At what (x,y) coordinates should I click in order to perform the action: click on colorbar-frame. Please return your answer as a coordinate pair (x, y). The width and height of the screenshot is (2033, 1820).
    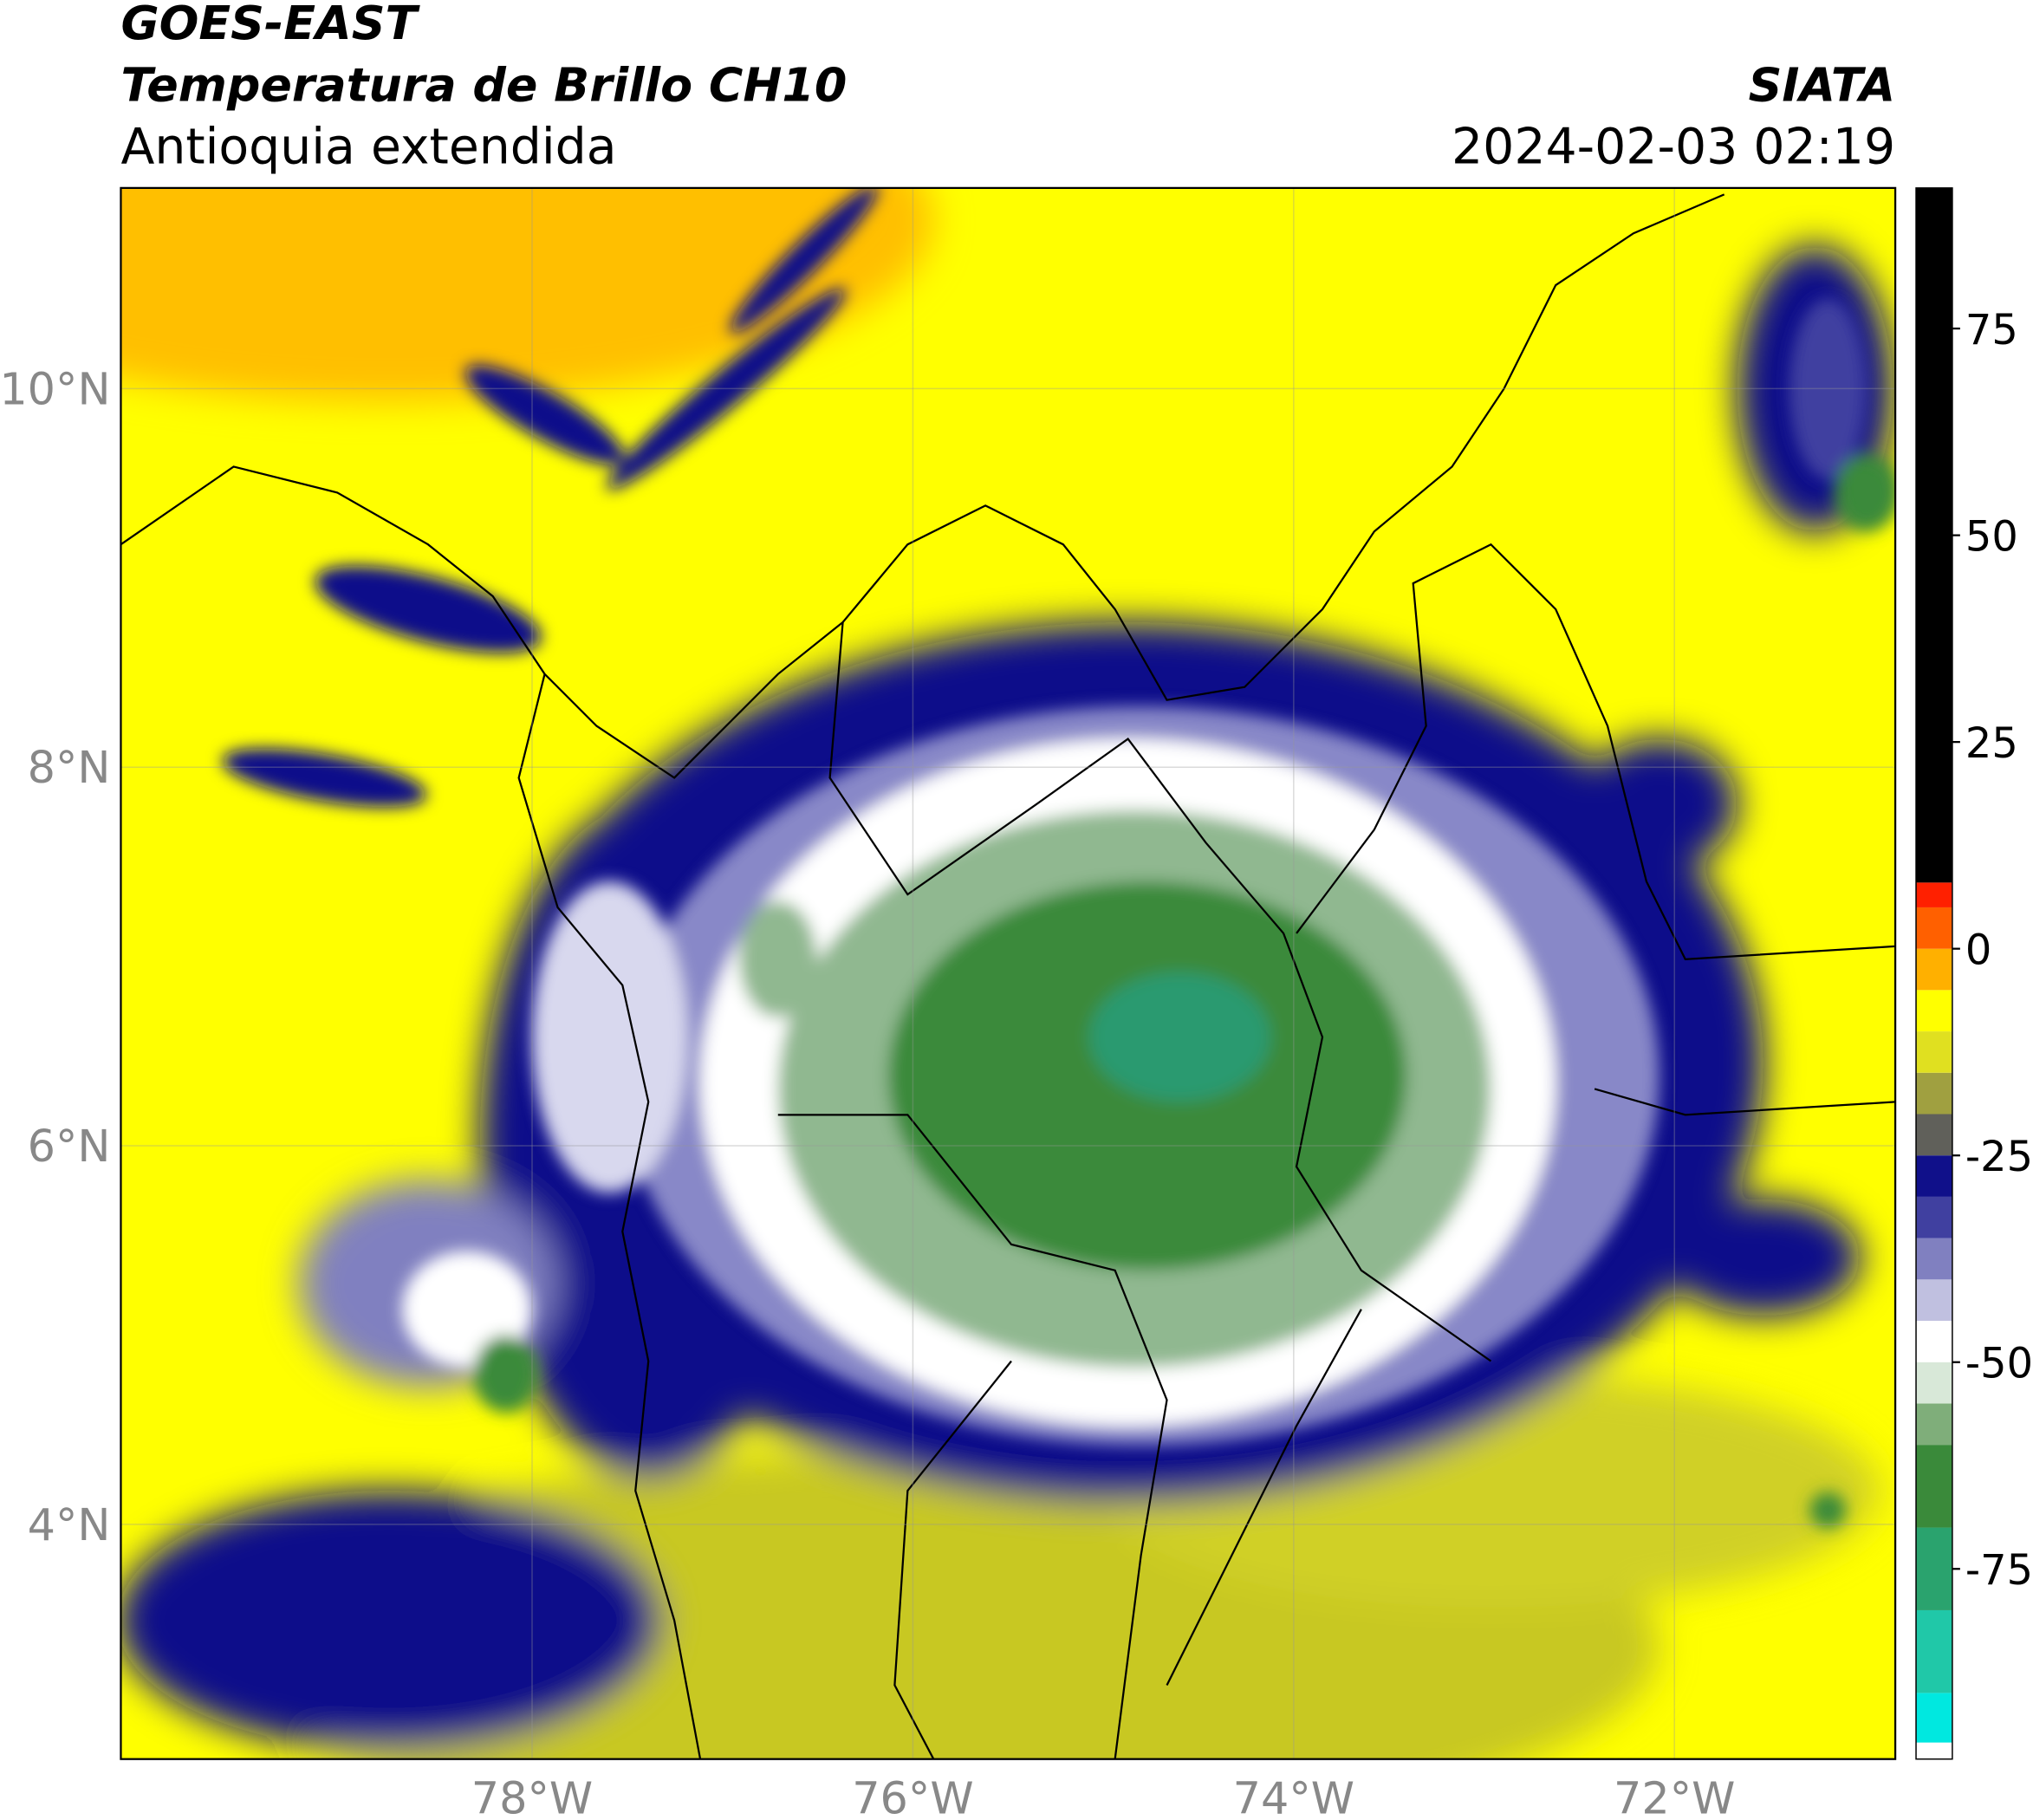
    Looking at the image, I should click on (1934, 973).